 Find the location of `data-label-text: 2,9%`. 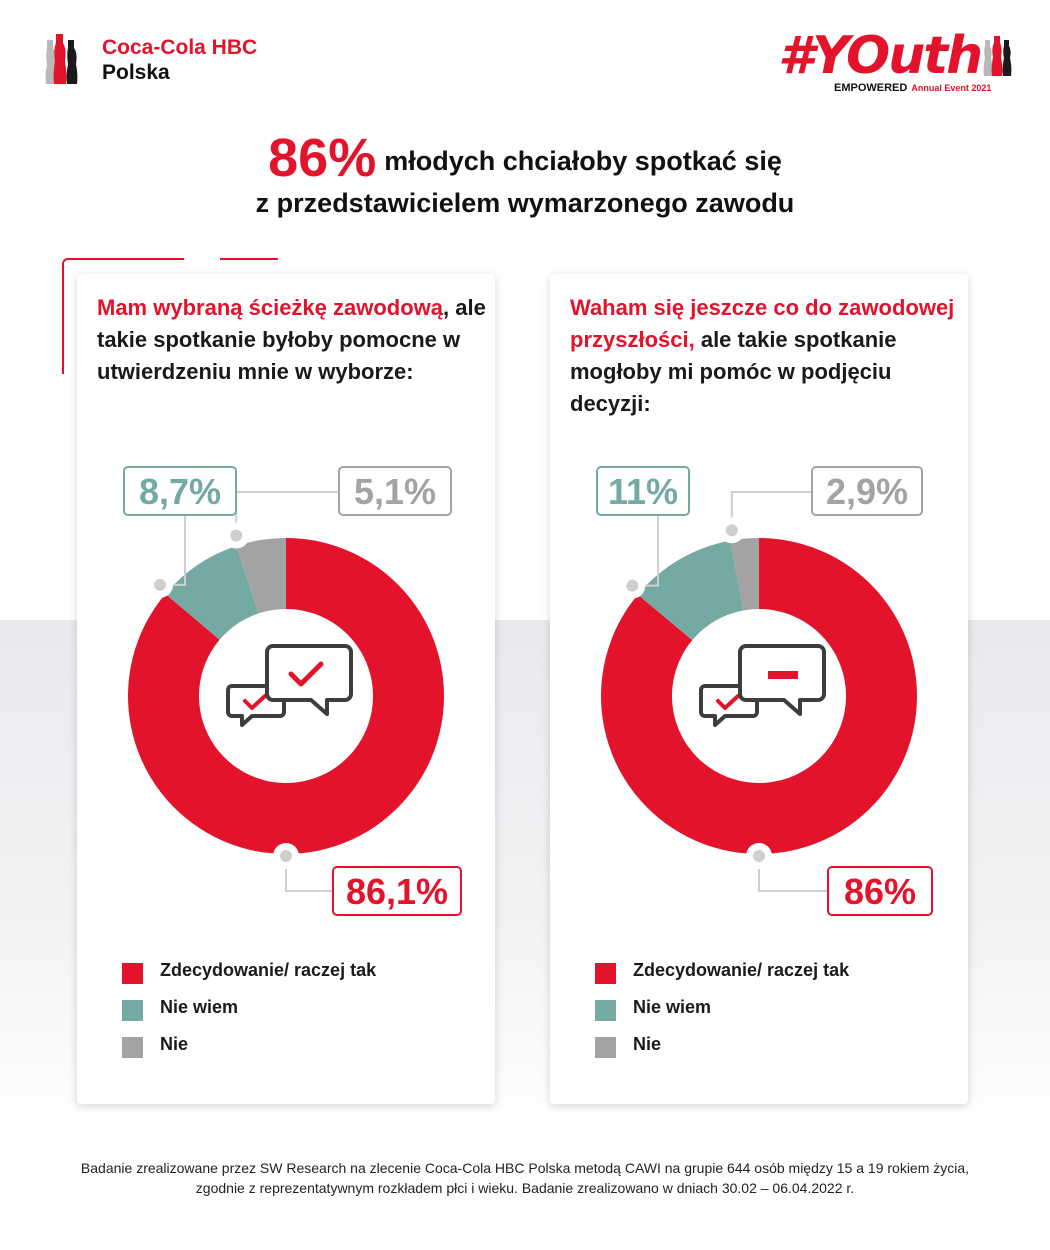

data-label-text: 2,9% is located at coordinates (867, 491).